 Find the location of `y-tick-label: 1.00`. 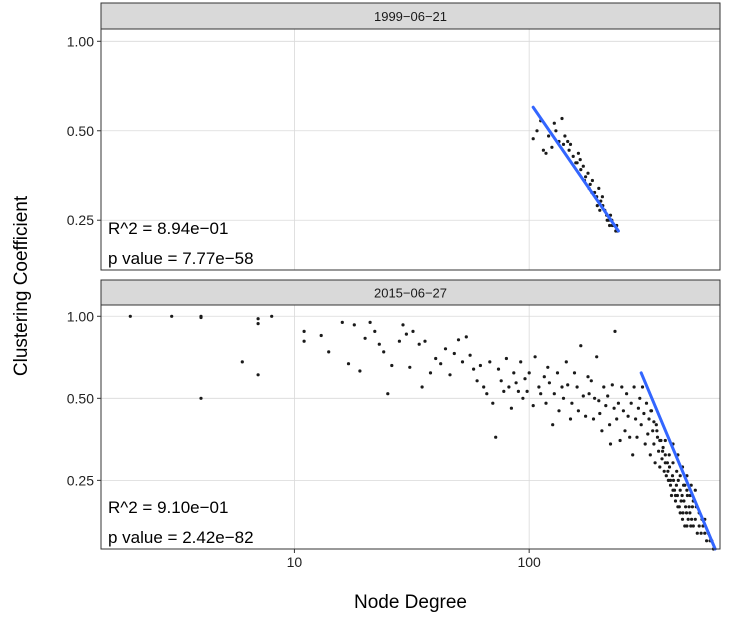

y-tick-label: 1.00 is located at coordinates (80, 316).